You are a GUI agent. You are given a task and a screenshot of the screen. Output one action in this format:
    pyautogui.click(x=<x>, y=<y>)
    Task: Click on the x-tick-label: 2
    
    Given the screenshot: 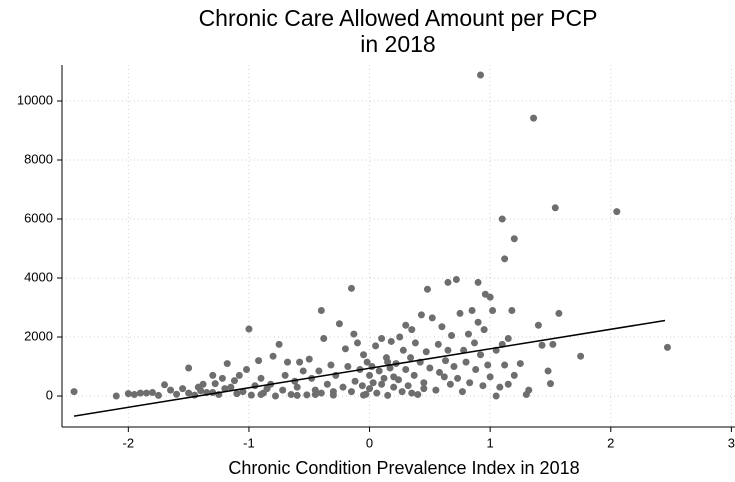 What is the action you would take?
    pyautogui.click(x=610, y=442)
    